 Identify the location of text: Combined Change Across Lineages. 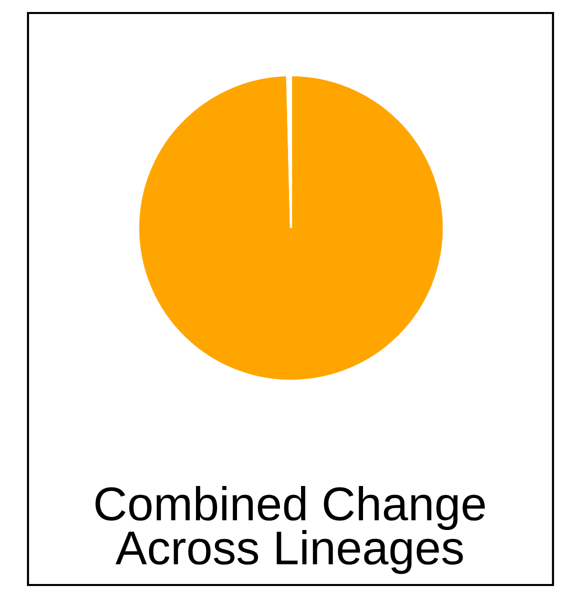
(290, 530).